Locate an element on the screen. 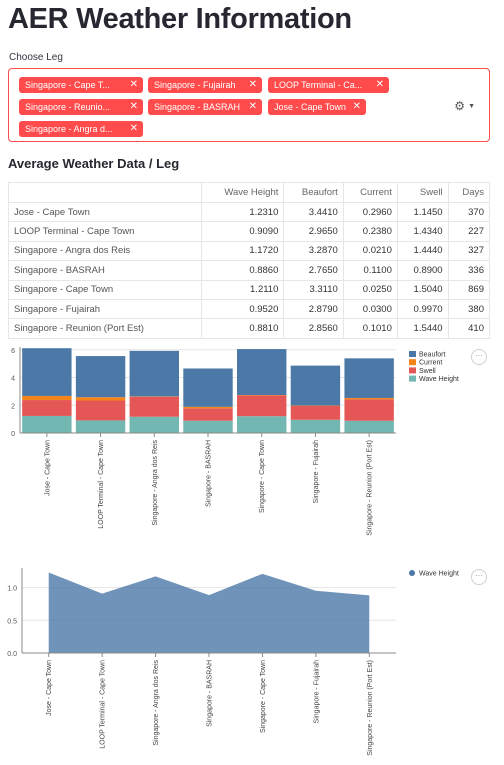  value-cell: 2.8560 is located at coordinates (313, 328).